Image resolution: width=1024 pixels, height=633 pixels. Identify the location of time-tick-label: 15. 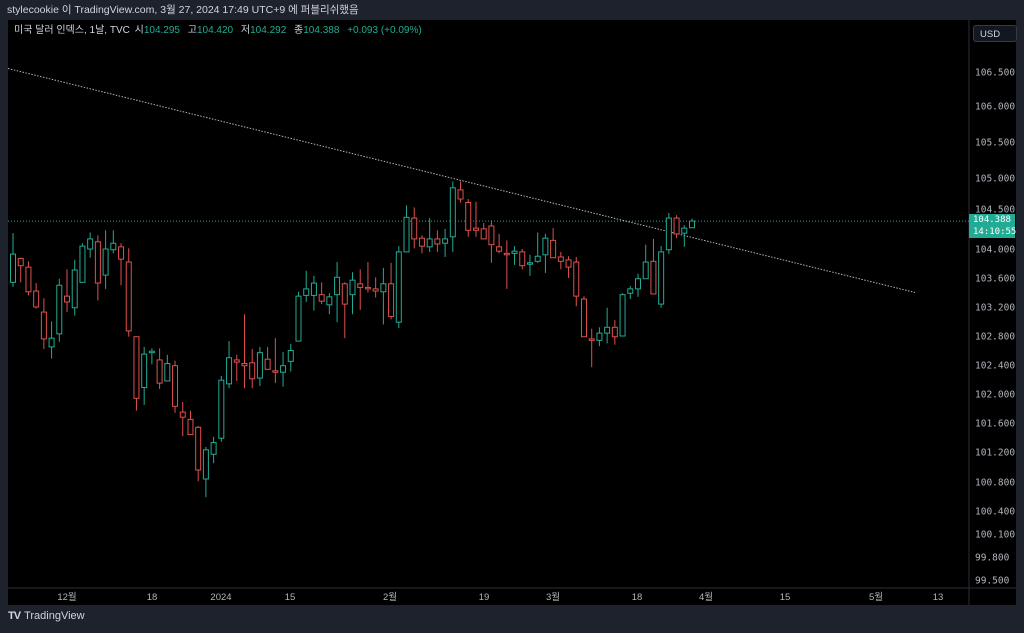
(785, 597).